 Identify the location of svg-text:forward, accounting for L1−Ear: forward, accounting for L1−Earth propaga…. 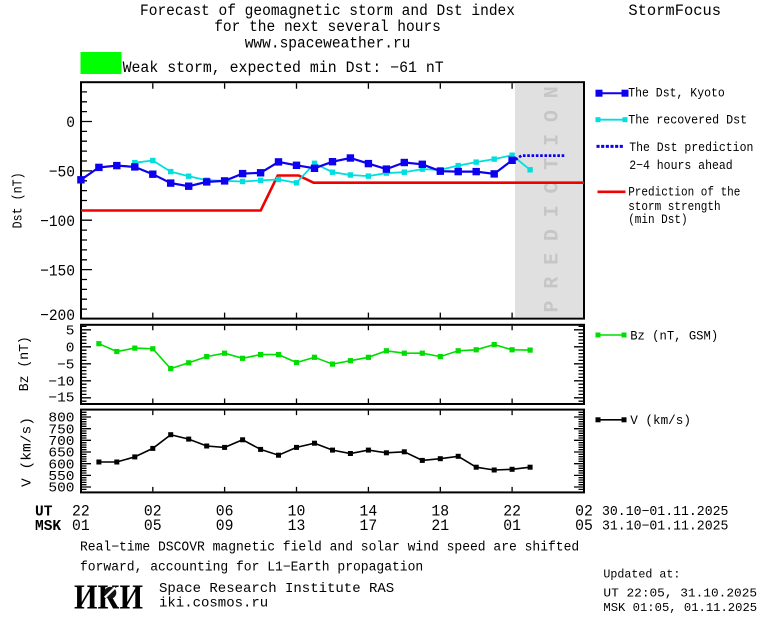
(251, 567).